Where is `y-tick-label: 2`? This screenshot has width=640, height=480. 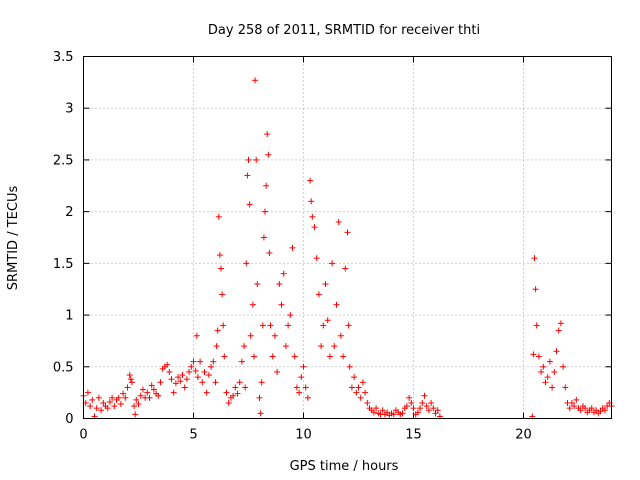 y-tick-label: 2 is located at coordinates (69, 212).